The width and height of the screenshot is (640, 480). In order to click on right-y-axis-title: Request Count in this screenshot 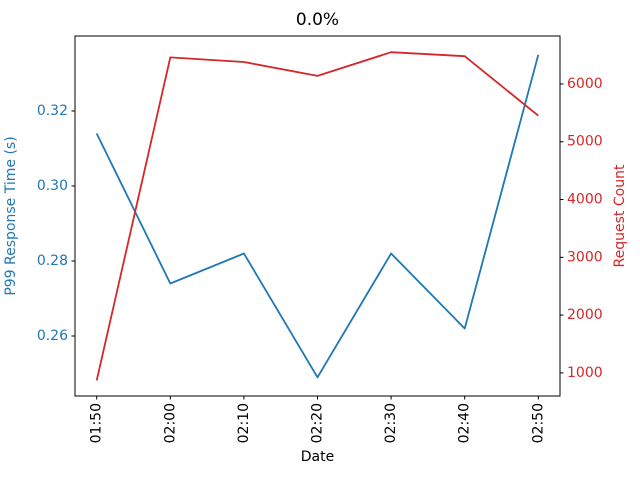, I will do `click(620, 215)`.